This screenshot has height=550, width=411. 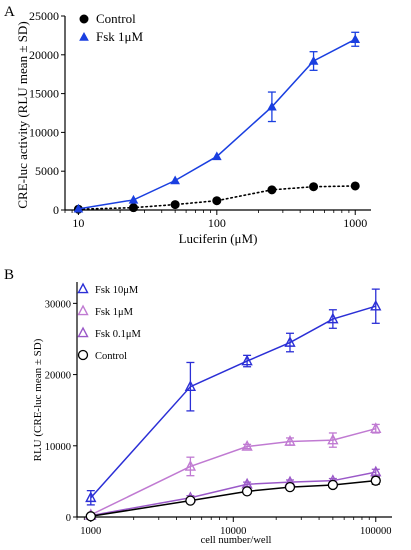 What do you see at coordinates (118, 334) in the screenshot?
I see `legend-label: Fsk 0.1μM` at bounding box center [118, 334].